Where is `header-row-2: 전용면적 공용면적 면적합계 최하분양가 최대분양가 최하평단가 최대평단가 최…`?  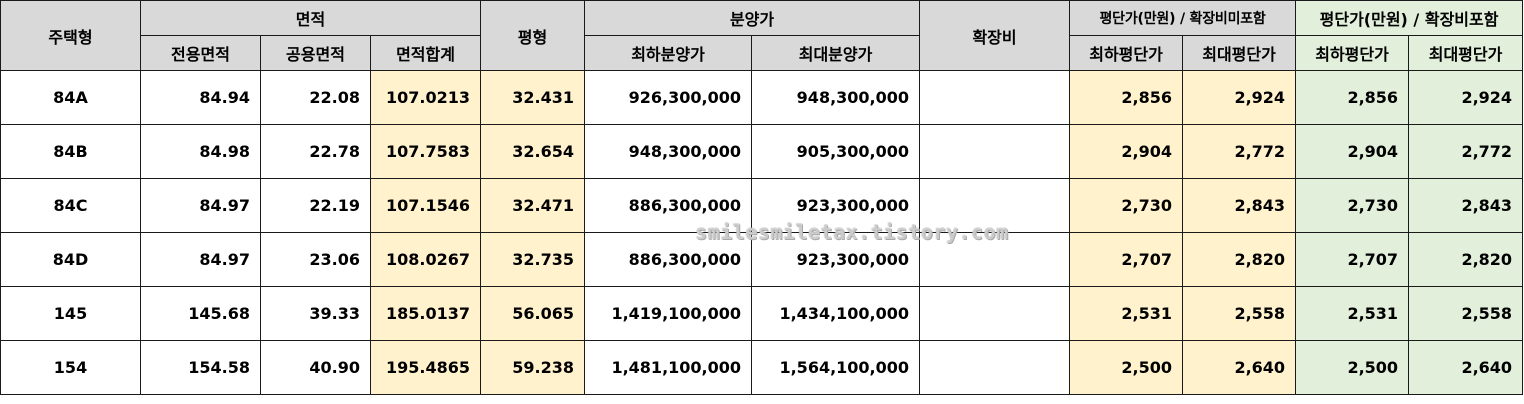
header-row-2: 전용면적 공용면적 면적합계 최하분양가 최대분양가 최하평단가 최대평단가 최… is located at coordinates (762, 53).